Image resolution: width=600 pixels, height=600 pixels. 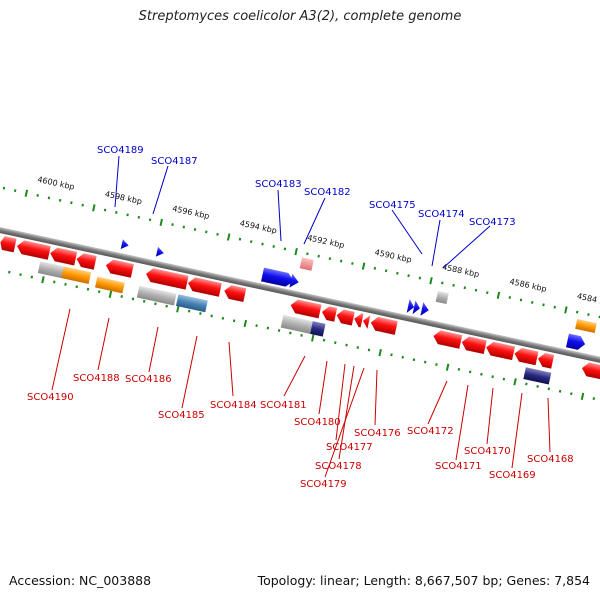 What do you see at coordinates (411, 306) in the screenshot?
I see `gene-sco4175` at bounding box center [411, 306].